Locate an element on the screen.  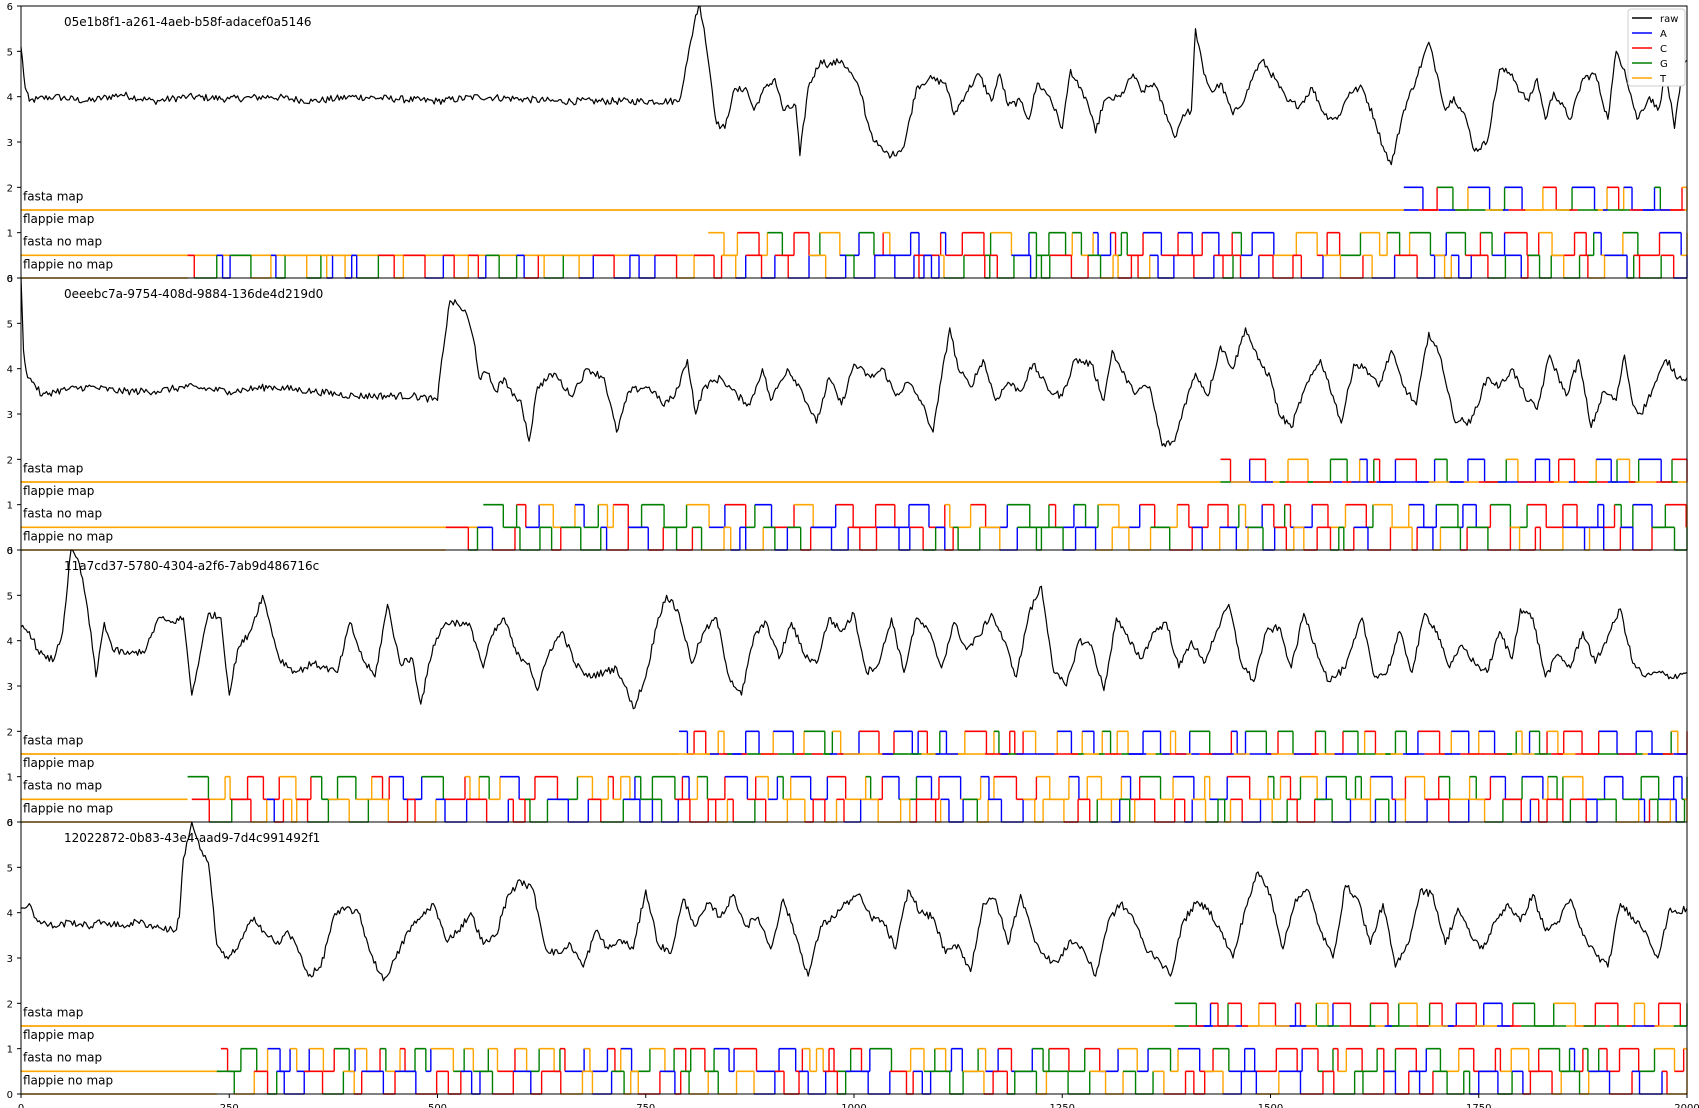
x-tick-label: 0 is located at coordinates (21, 1105).